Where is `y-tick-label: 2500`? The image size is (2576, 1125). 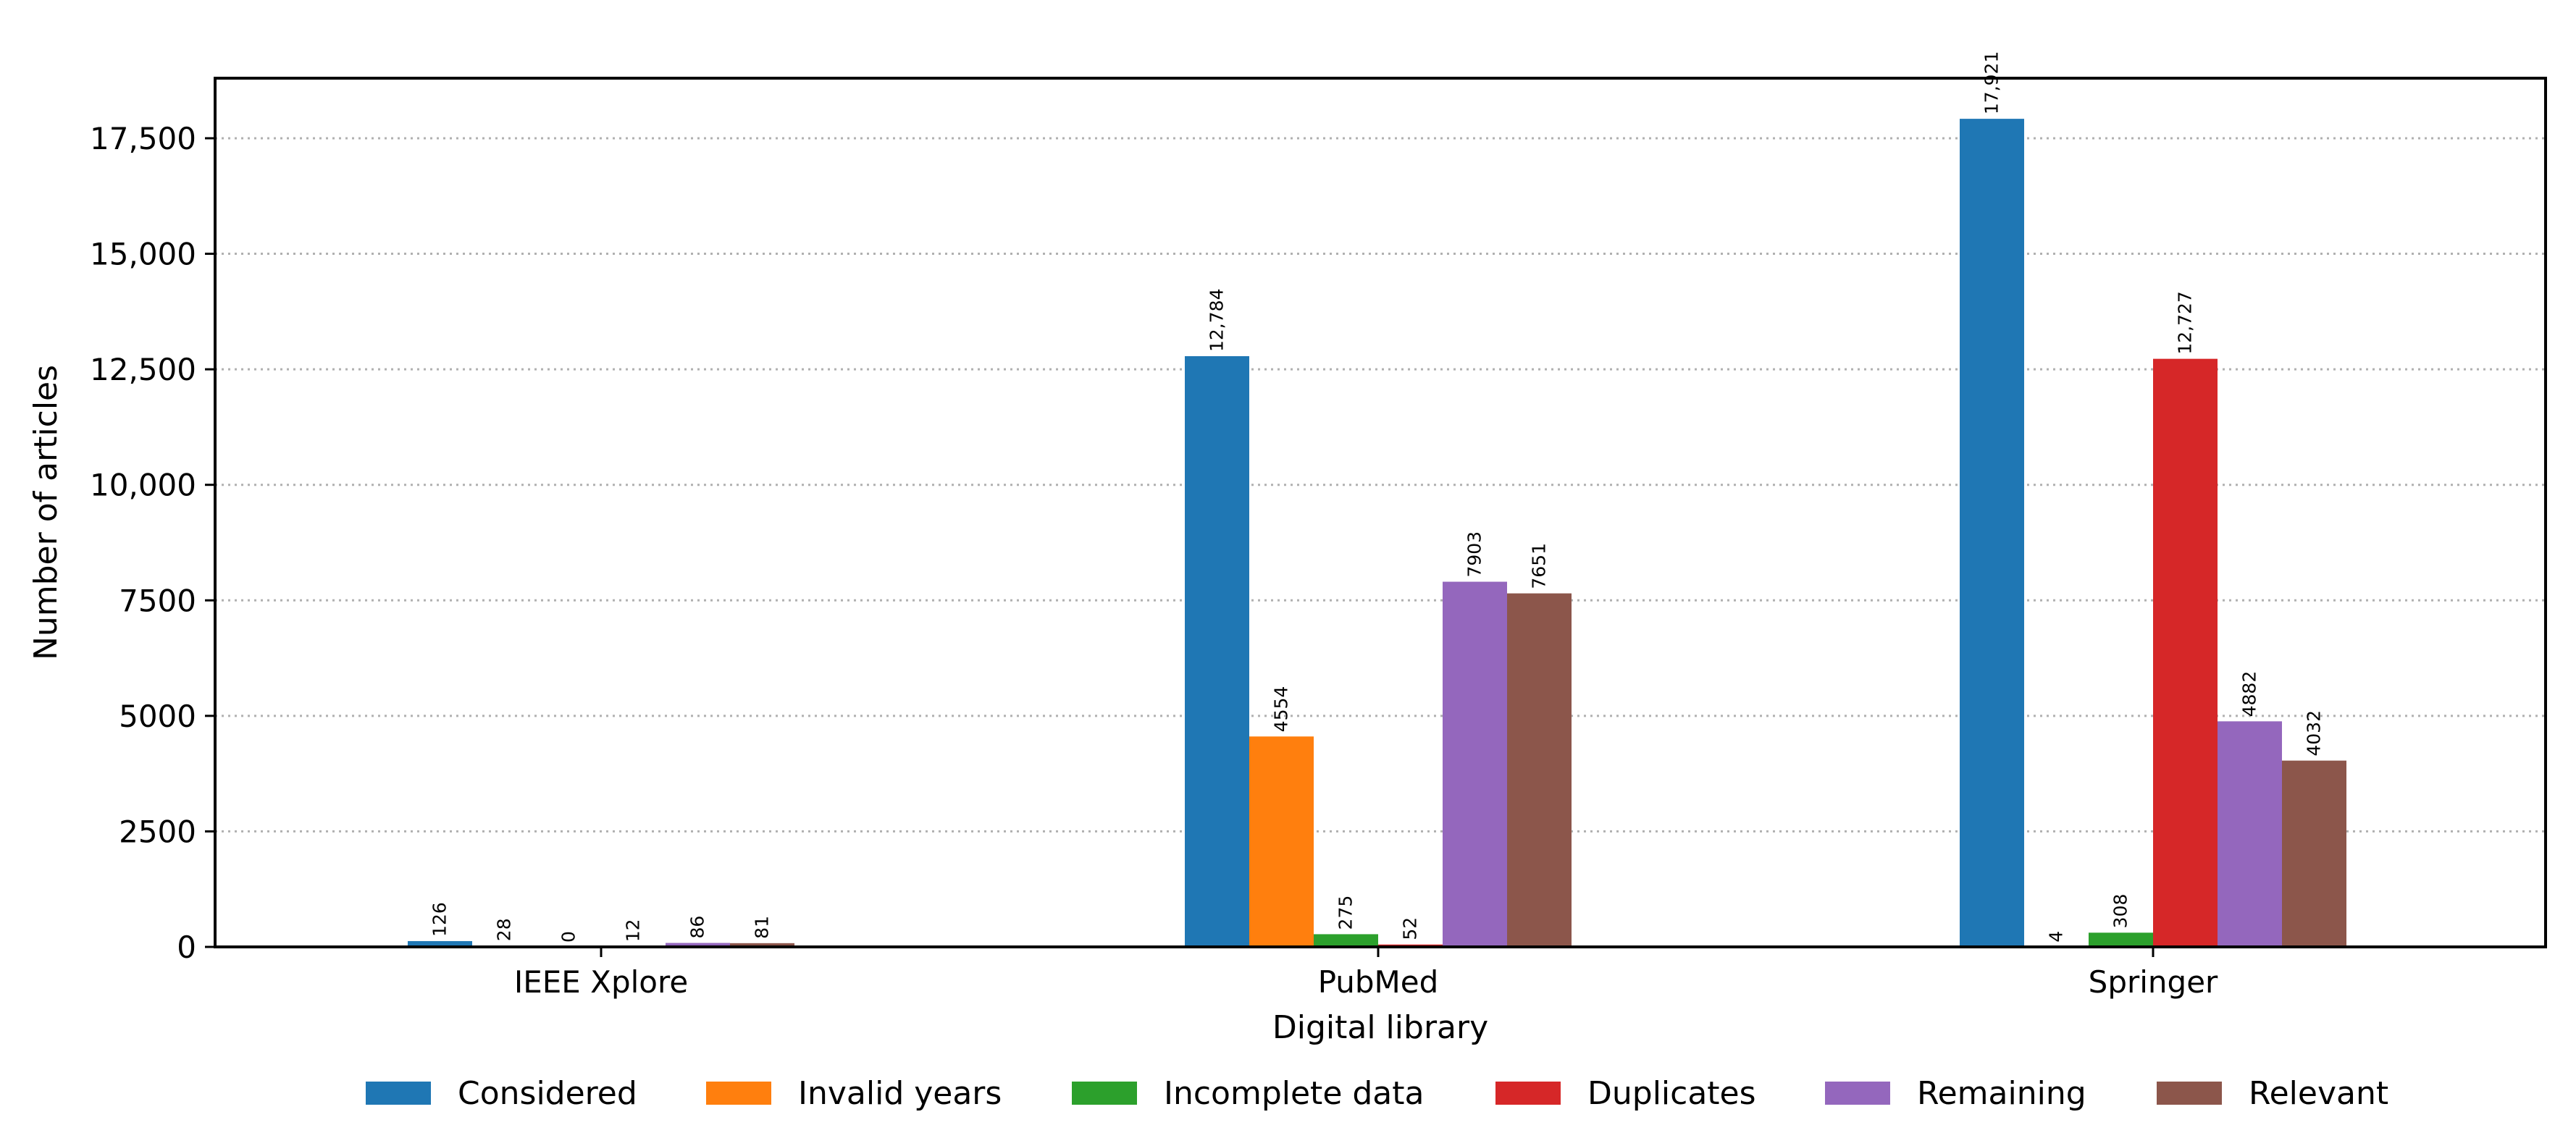 y-tick-label: 2500 is located at coordinates (157, 831).